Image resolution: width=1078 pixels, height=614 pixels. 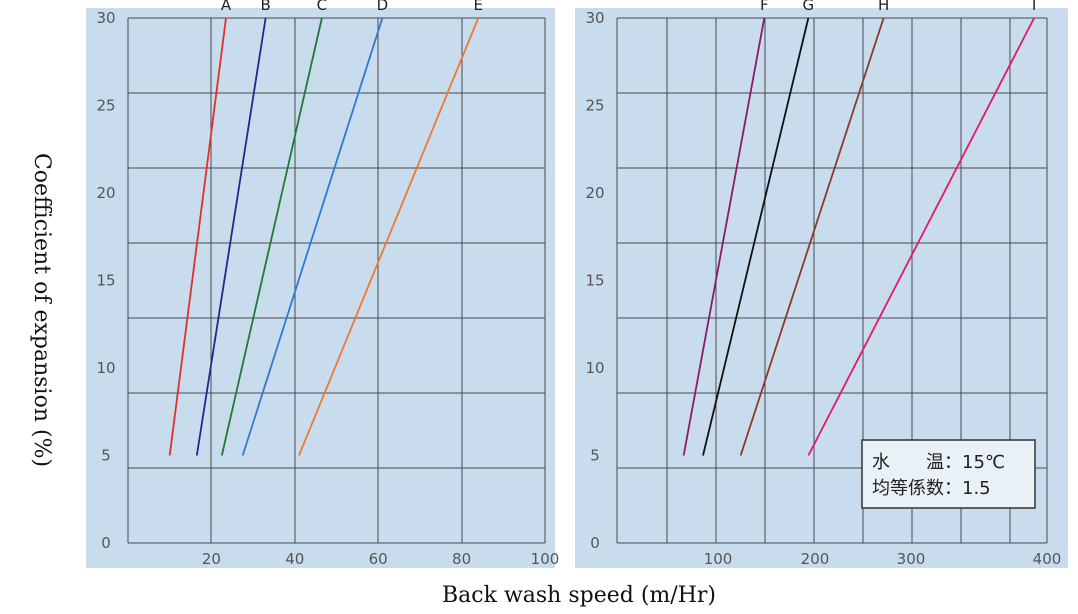 What do you see at coordinates (41, 310) in the screenshot?
I see `y-axis-title: Coefficient of expansion (%)` at bounding box center [41, 310].